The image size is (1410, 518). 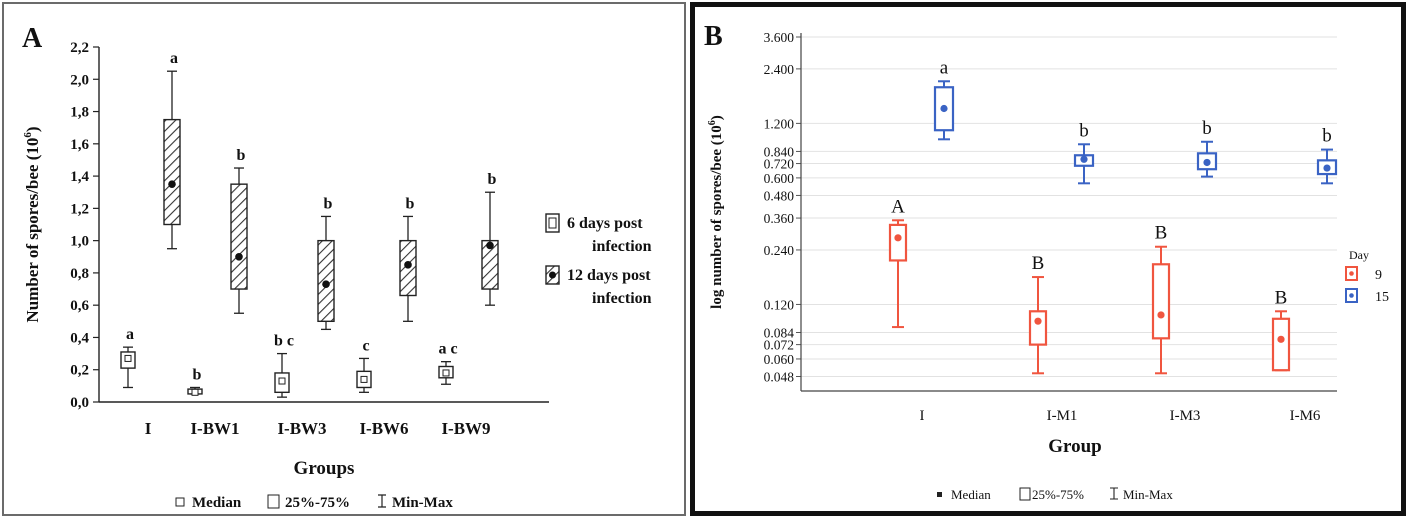 I want to click on legend-label-12d-cont: infection, so click(x=622, y=298).